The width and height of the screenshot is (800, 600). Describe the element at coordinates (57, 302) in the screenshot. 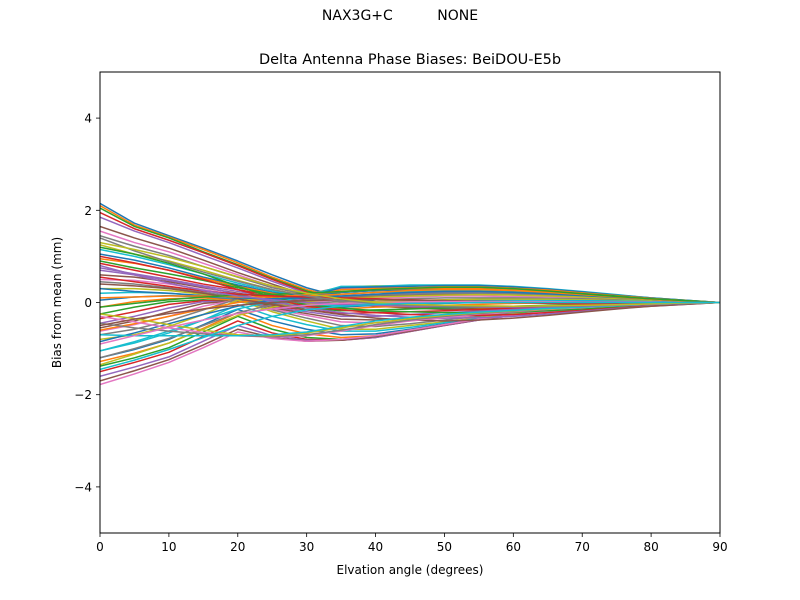

I see `y-axis-label: Bias from mean (mm)` at that location.